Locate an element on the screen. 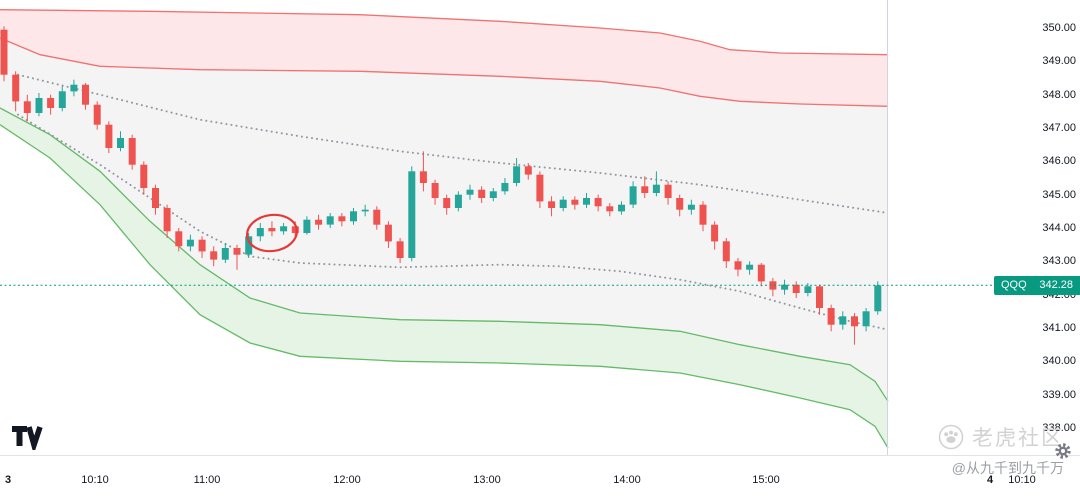 The width and height of the screenshot is (1080, 496). price-axis-label: 345.00 is located at coordinates (1059, 195).